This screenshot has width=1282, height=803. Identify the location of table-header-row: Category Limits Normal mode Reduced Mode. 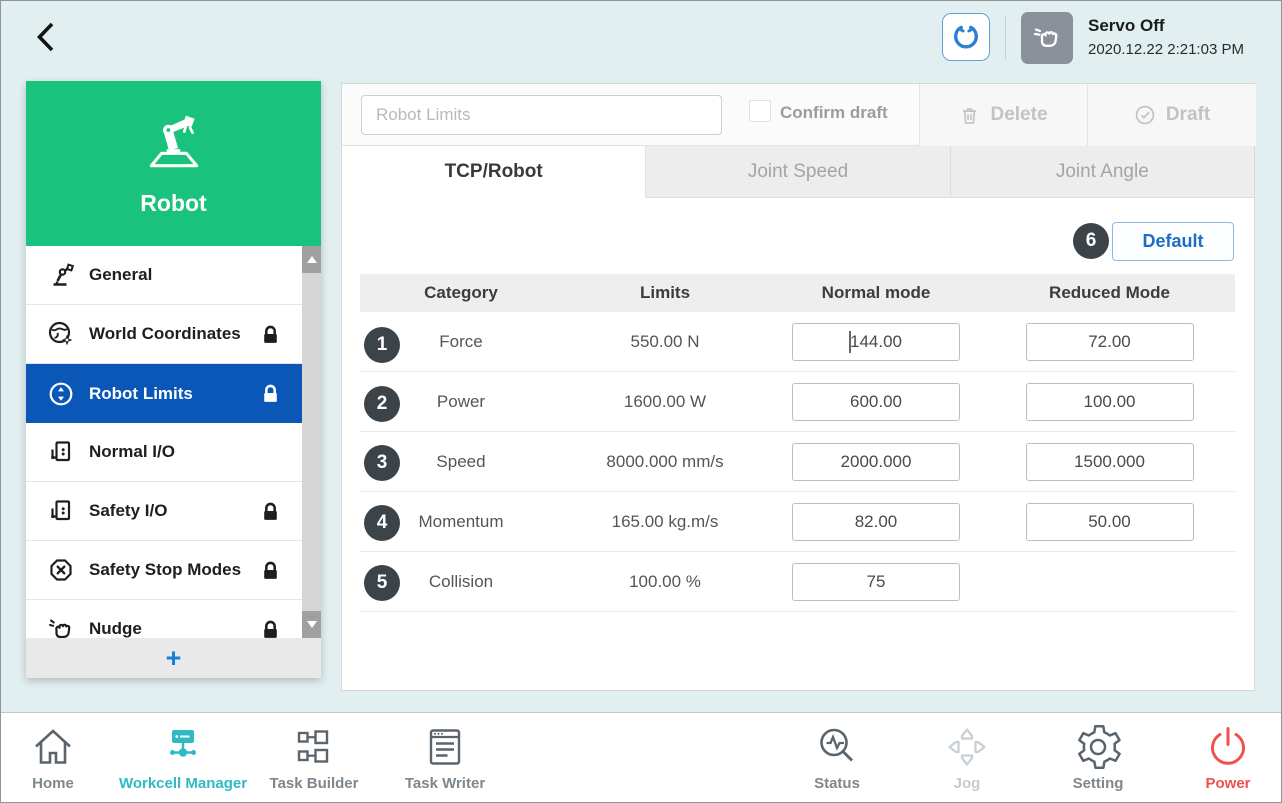
(797, 293).